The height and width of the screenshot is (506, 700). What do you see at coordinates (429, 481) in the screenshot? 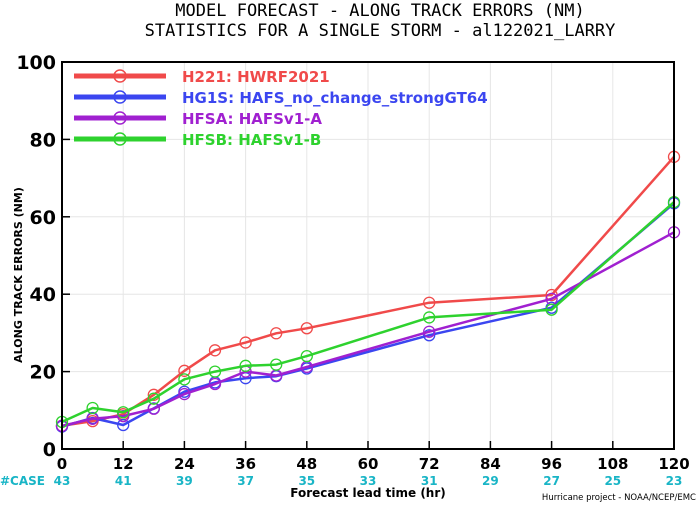
I see `case-count: 31` at bounding box center [429, 481].